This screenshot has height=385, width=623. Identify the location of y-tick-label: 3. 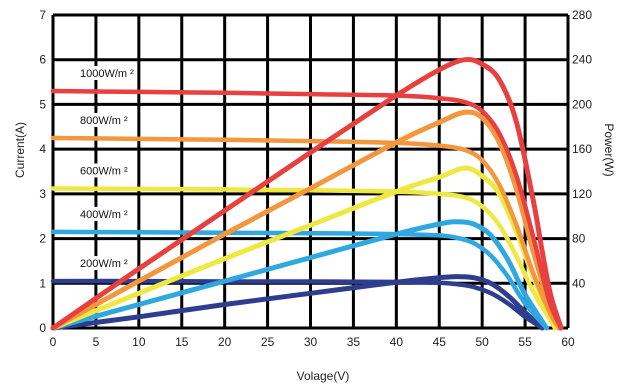
(42, 194).